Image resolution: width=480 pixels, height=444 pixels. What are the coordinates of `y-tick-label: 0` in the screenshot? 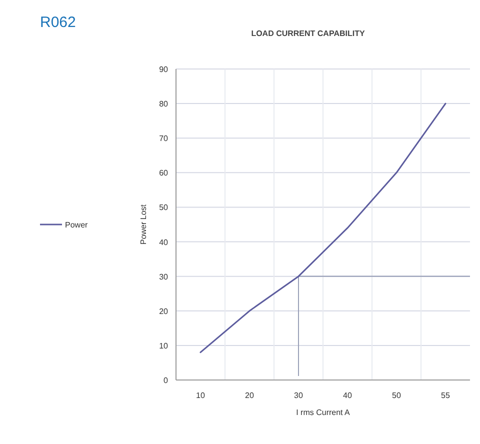 It's located at (166, 380).